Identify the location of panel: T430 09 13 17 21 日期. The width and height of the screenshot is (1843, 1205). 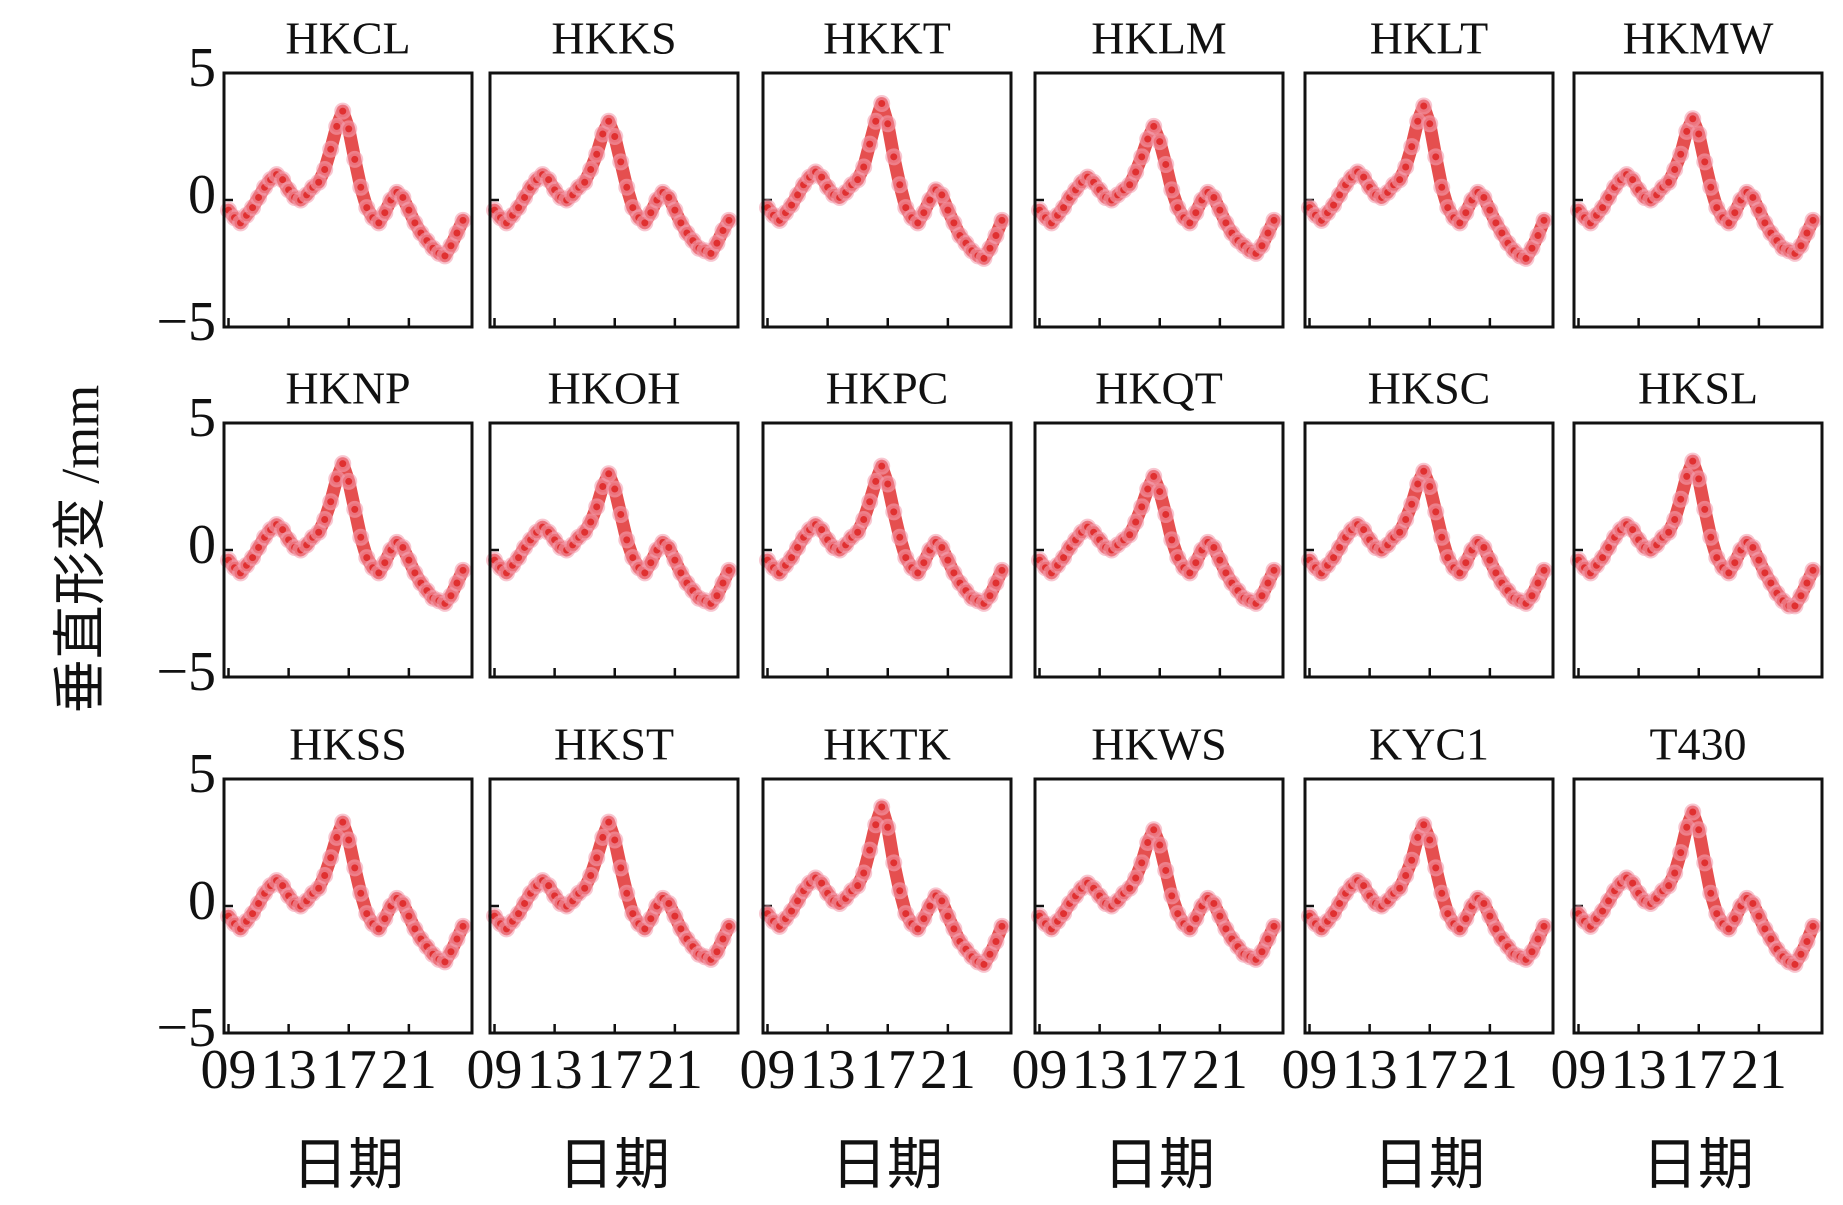
(1687, 958).